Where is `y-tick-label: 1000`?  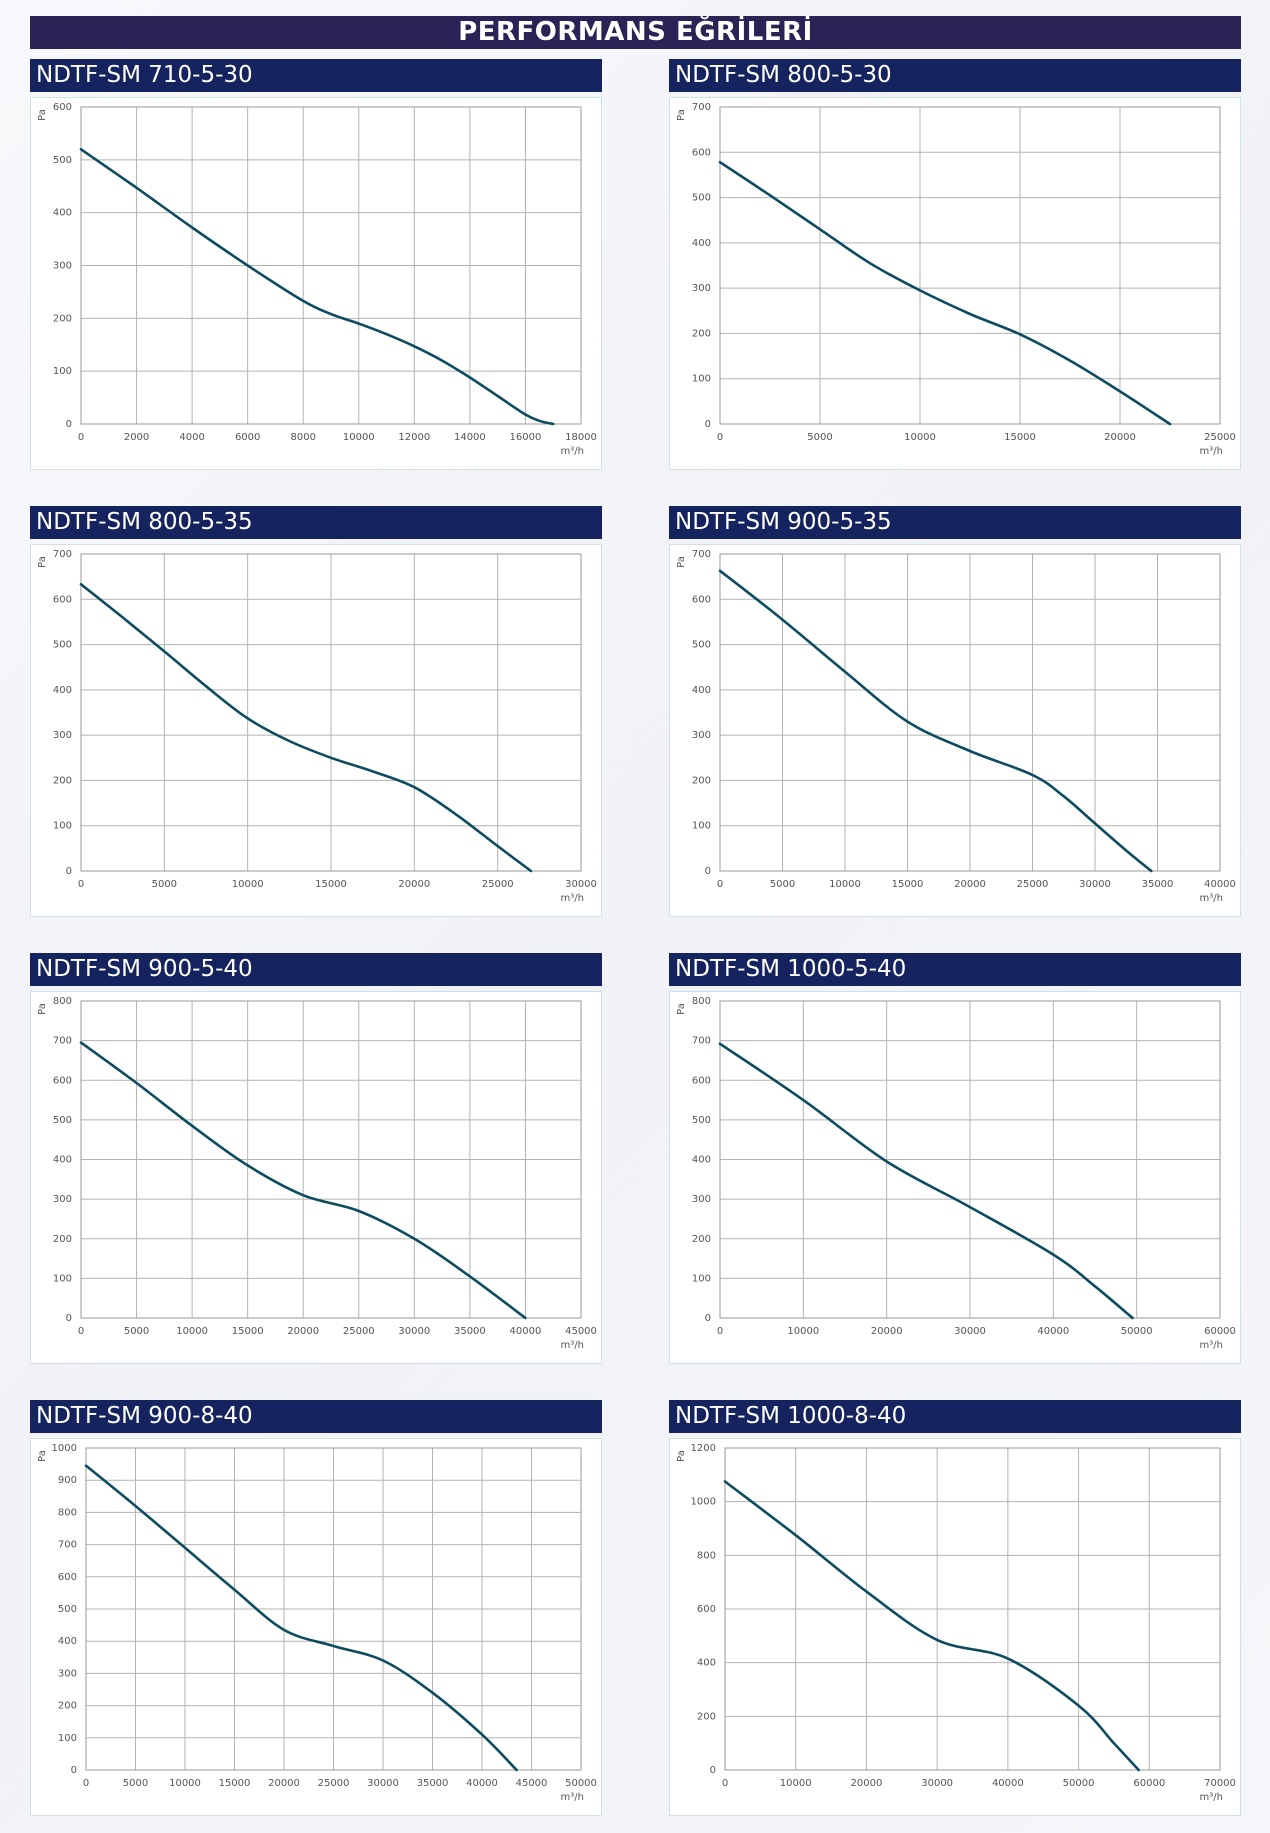 y-tick-label: 1000 is located at coordinates (703, 1502).